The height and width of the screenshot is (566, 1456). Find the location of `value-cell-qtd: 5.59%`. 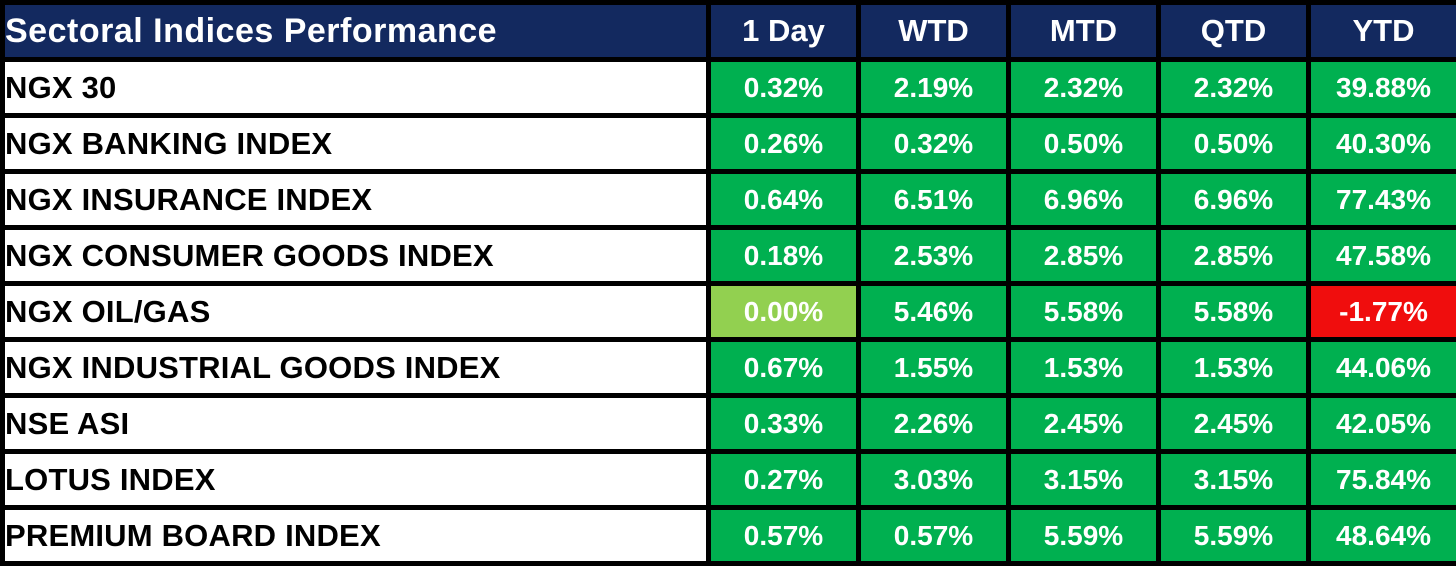

value-cell-qtd: 5.59% is located at coordinates (1234, 536).